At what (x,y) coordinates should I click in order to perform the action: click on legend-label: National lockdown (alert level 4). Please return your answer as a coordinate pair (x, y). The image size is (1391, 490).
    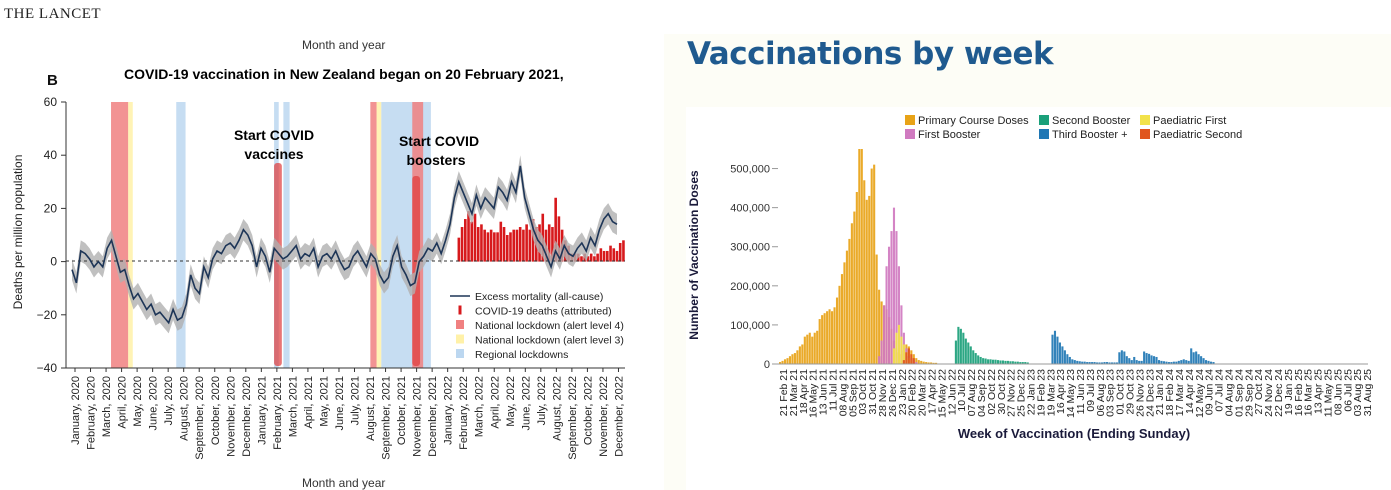
    Looking at the image, I should click on (549, 326).